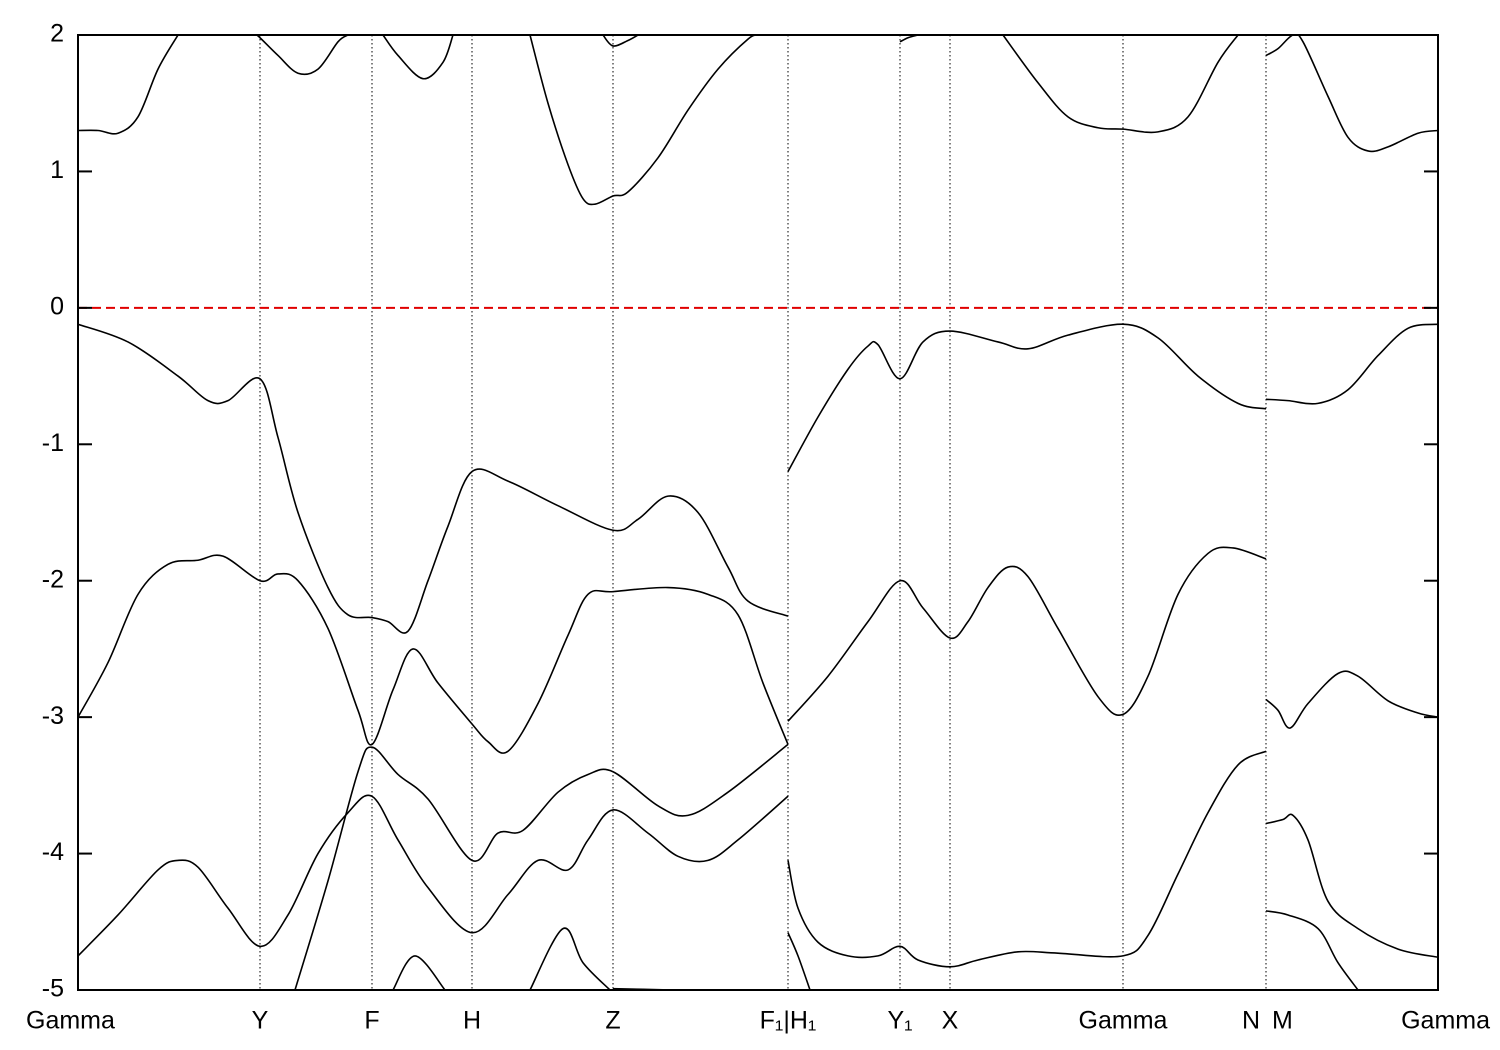 This screenshot has width=1500, height=1050. I want to click on x-tick-label: F₁|H₁, so click(788, 1021).